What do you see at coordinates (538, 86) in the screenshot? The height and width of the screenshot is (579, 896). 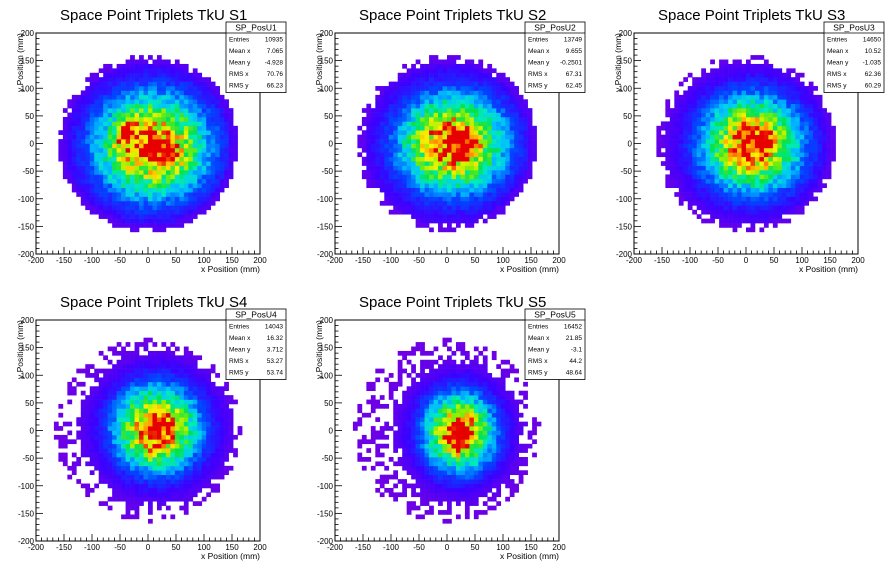 I see `stats-label: RMS y` at bounding box center [538, 86].